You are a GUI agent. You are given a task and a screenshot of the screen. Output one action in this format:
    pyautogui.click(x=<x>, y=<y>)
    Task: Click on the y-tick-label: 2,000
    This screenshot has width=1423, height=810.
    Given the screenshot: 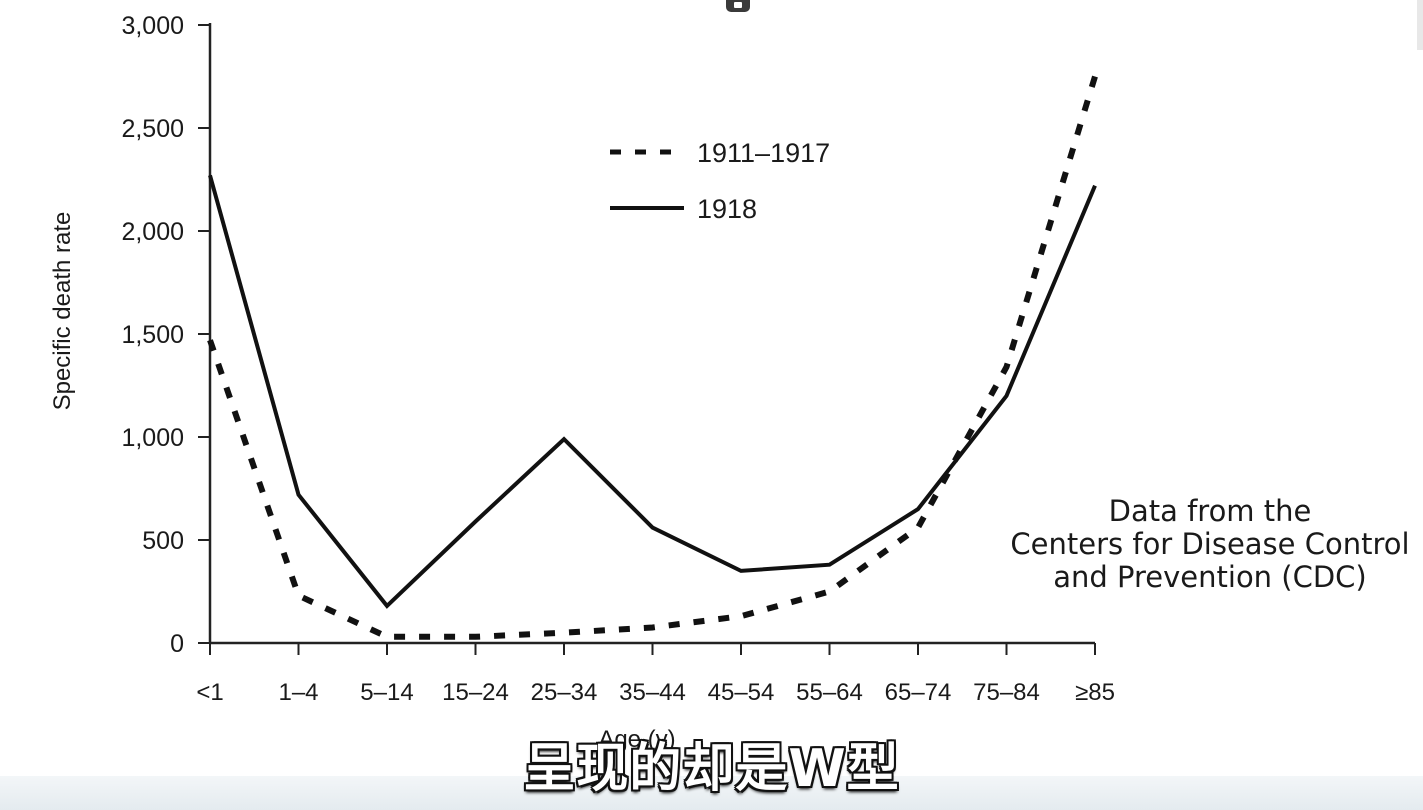 What is the action you would take?
    pyautogui.click(x=152, y=232)
    